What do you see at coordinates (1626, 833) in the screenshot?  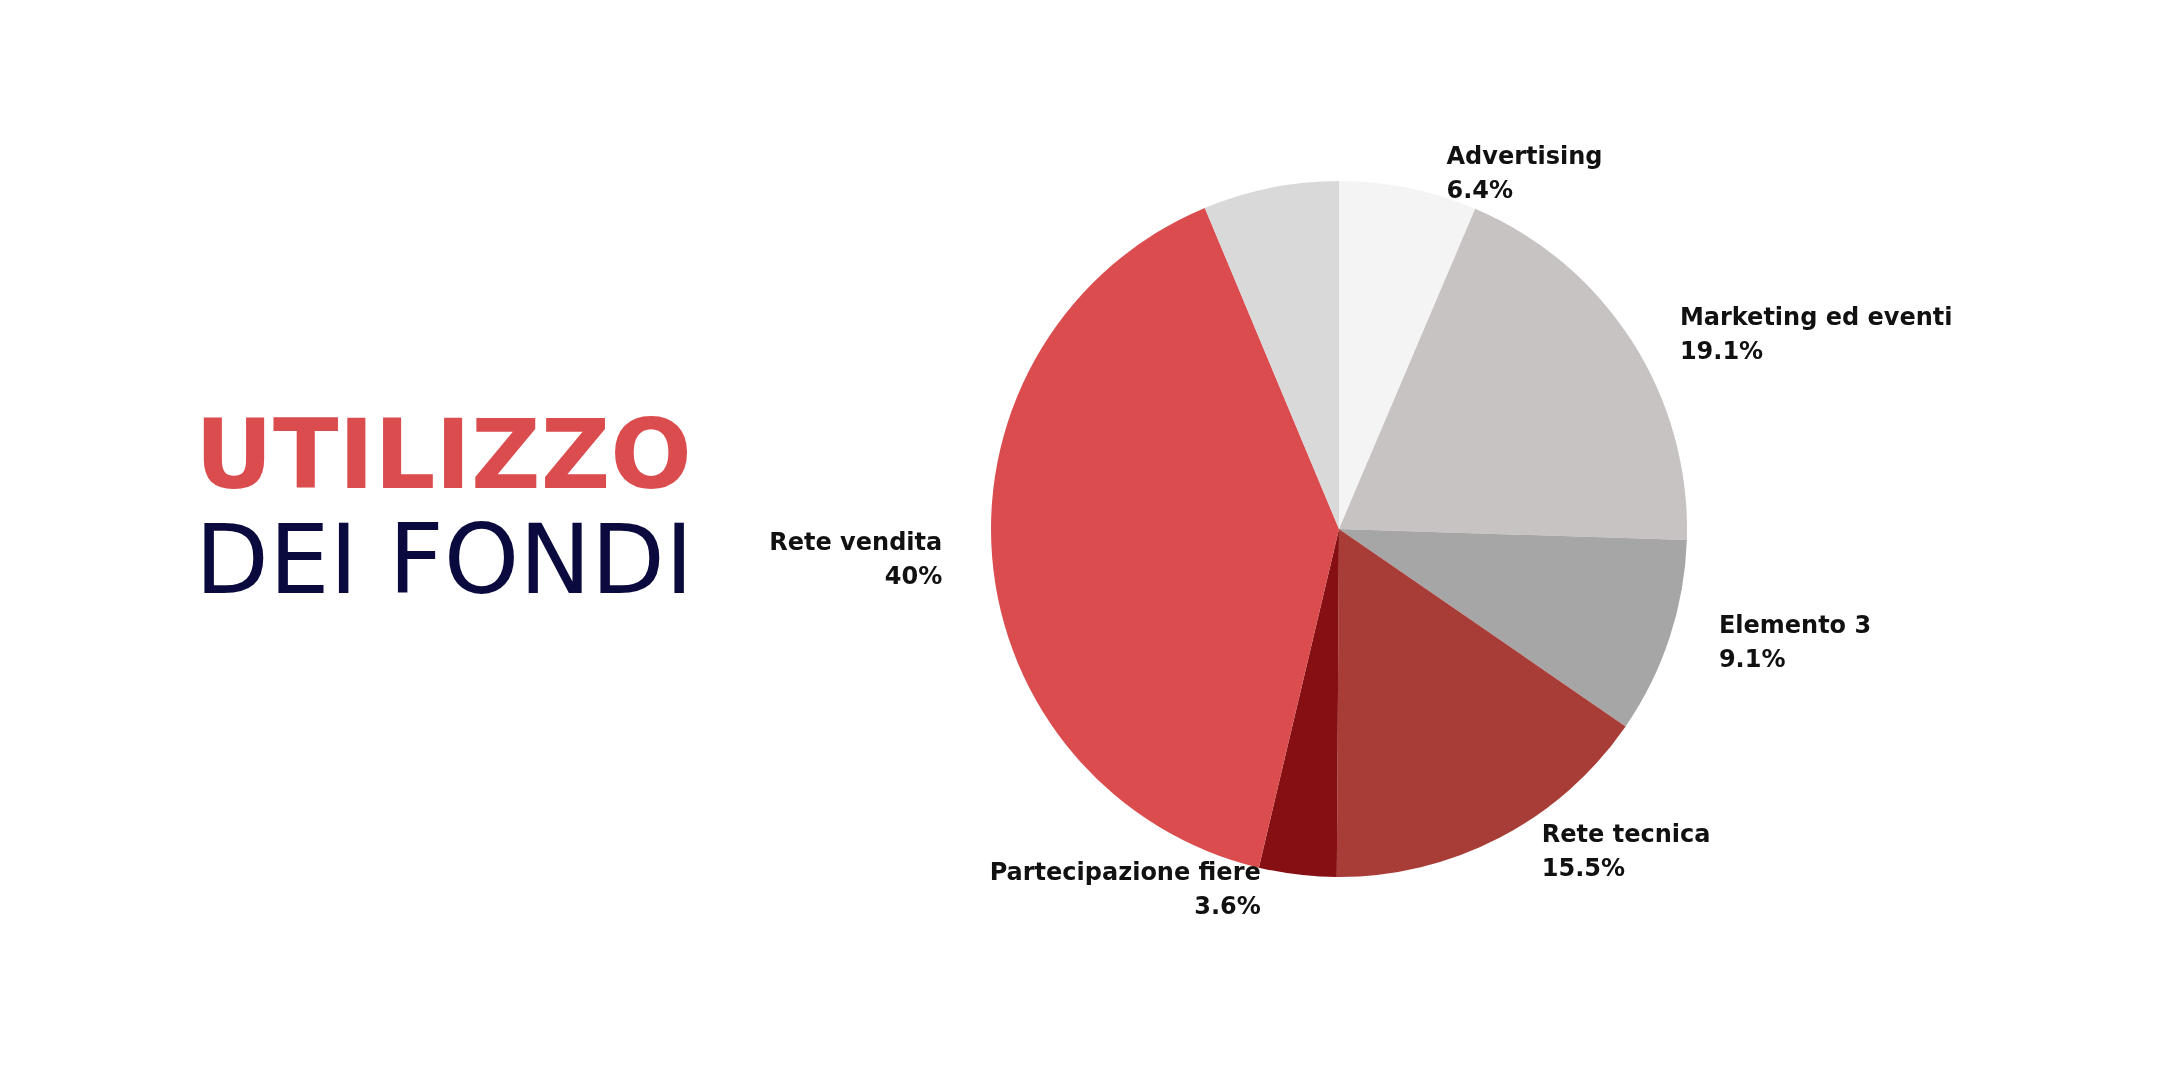 I see `slice-label: Rete tecnica` at bounding box center [1626, 833].